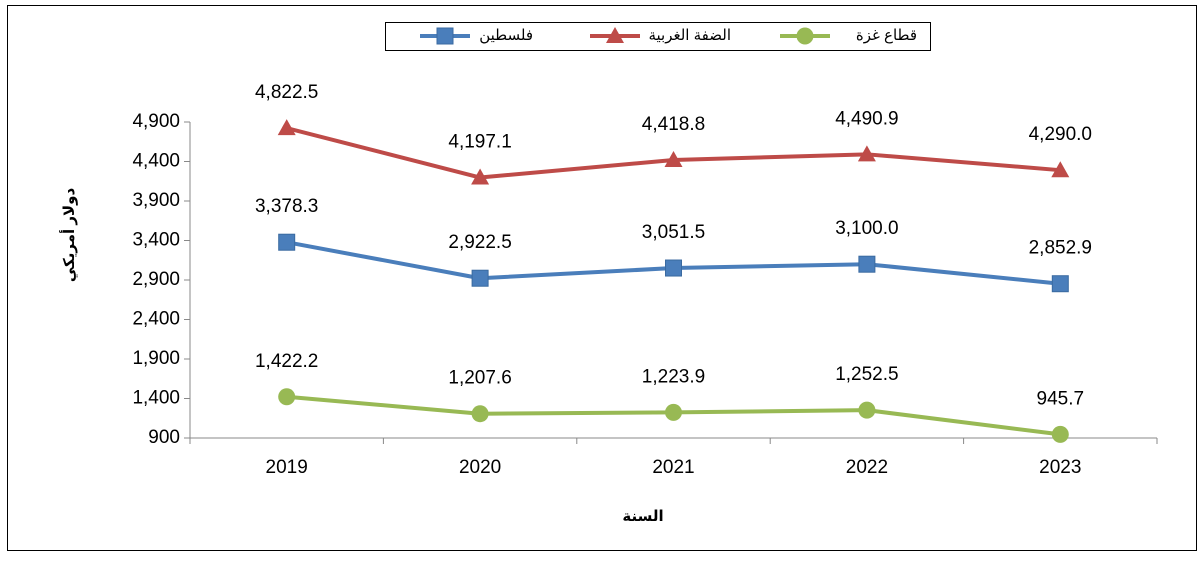  What do you see at coordinates (689, 35) in the screenshot?
I see `legend-text: الضفة الغربية` at bounding box center [689, 35].